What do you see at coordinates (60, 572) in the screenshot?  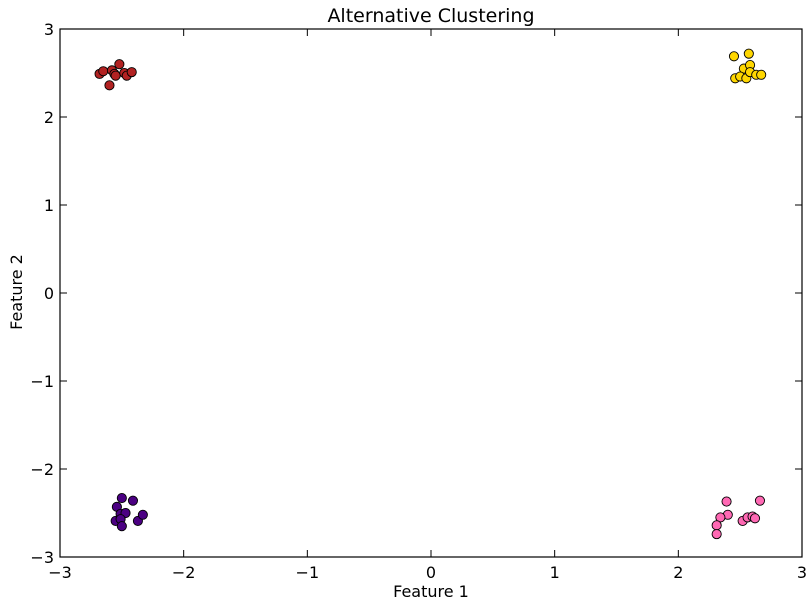 I see `x-tick-label: −3` at bounding box center [60, 572].